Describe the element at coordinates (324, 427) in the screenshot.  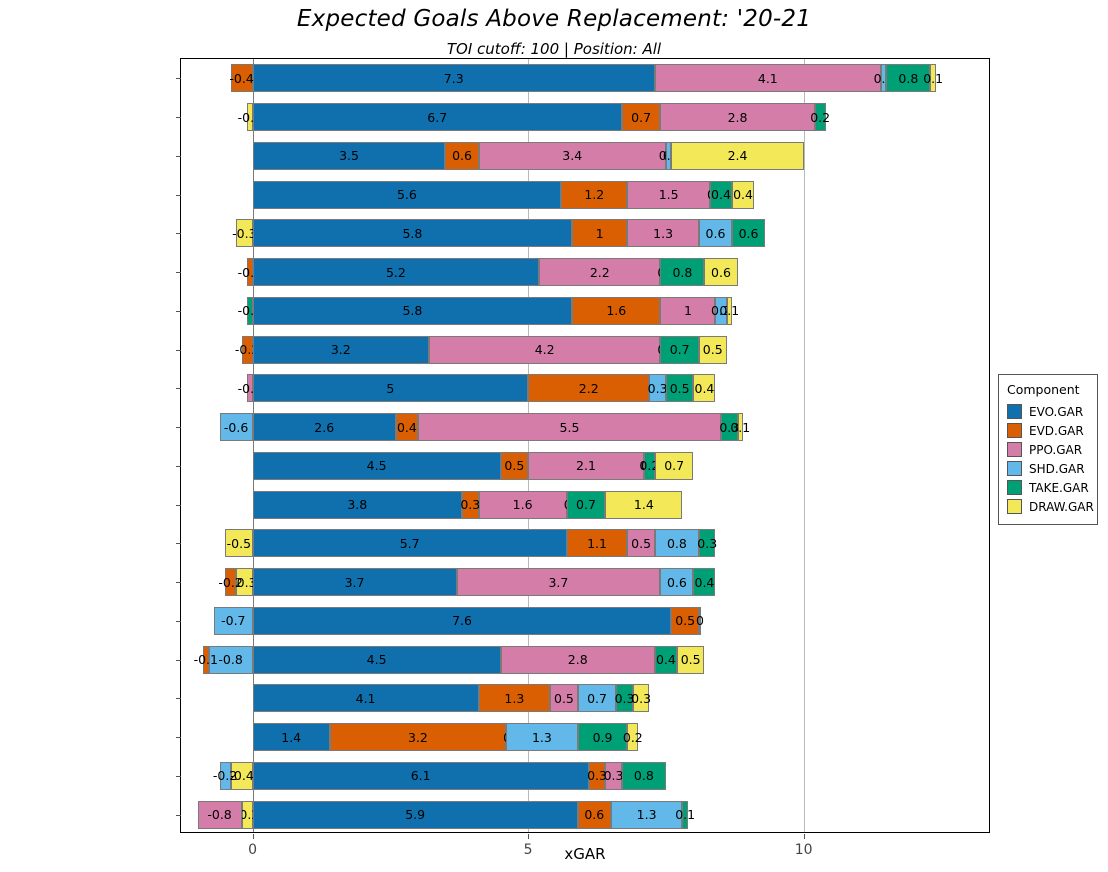
I see `bar-segment: 2.6` at that location.